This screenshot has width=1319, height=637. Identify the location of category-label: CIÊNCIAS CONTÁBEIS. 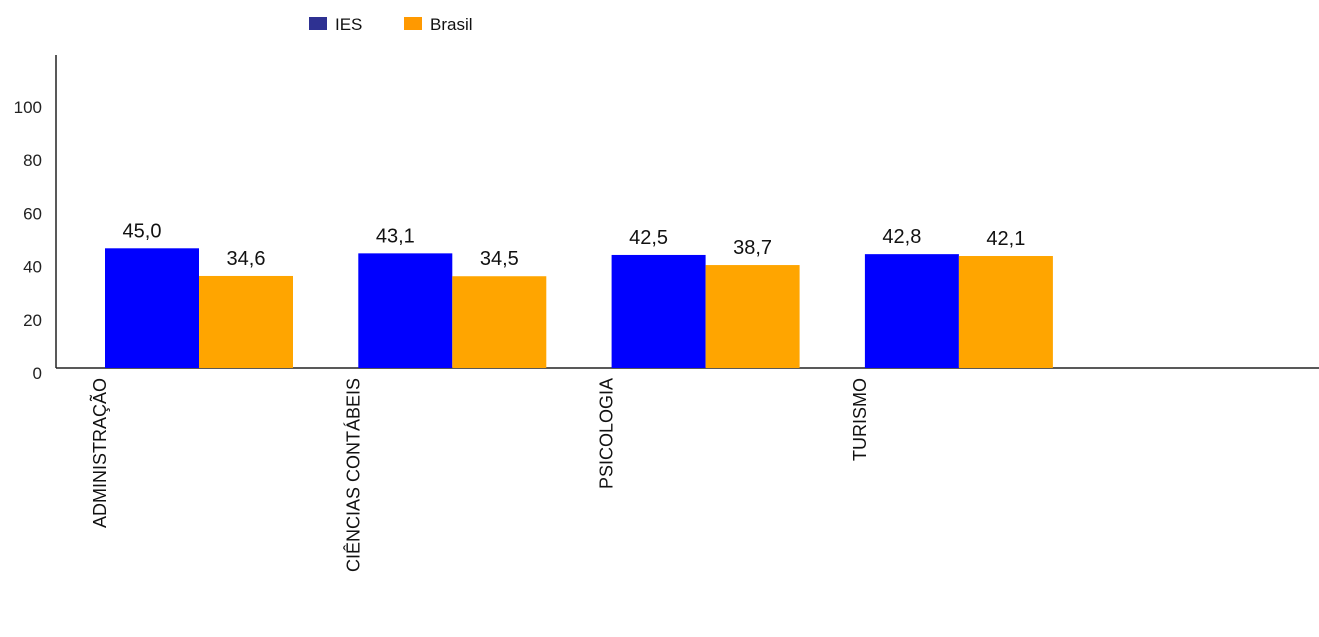
(353, 475).